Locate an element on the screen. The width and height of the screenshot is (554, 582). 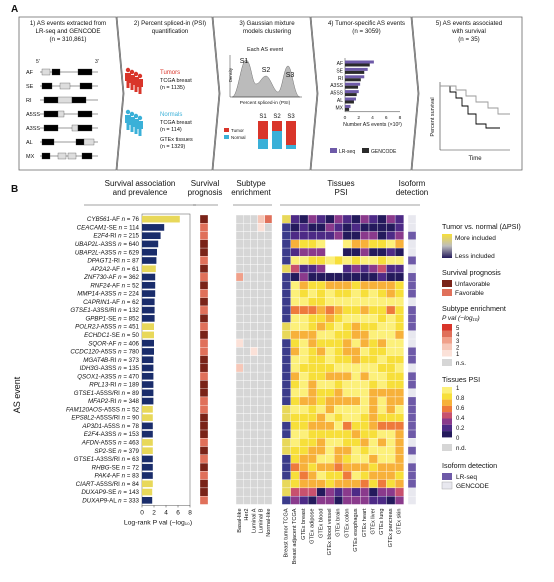
step-1-title: (n = 310,861) is located at coordinates (68, 39).